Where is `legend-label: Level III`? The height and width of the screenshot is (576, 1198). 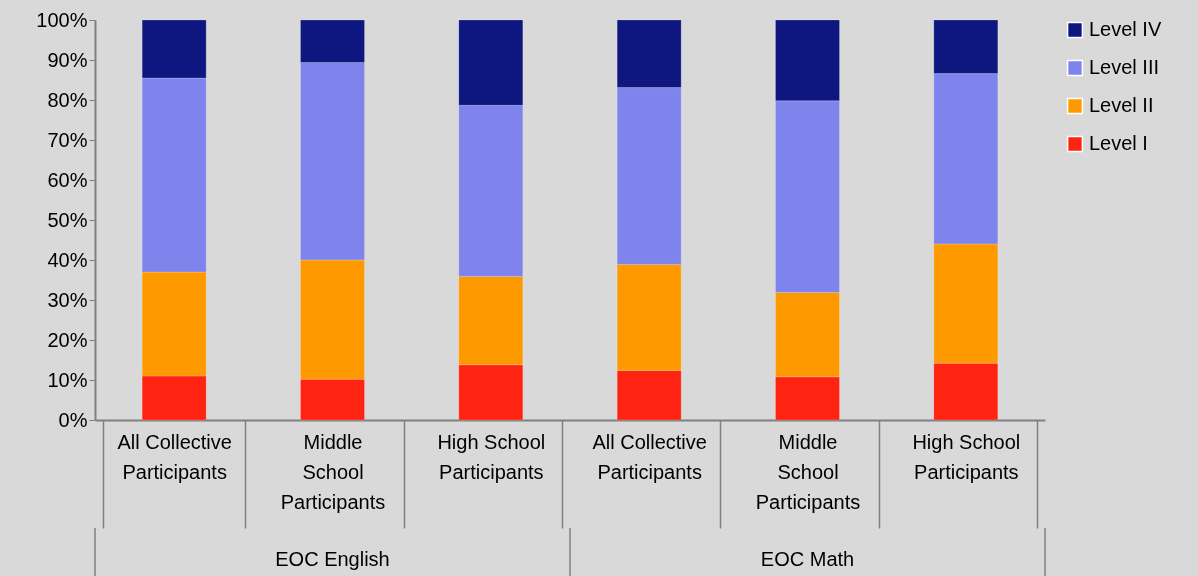 legend-label: Level III is located at coordinates (1124, 67).